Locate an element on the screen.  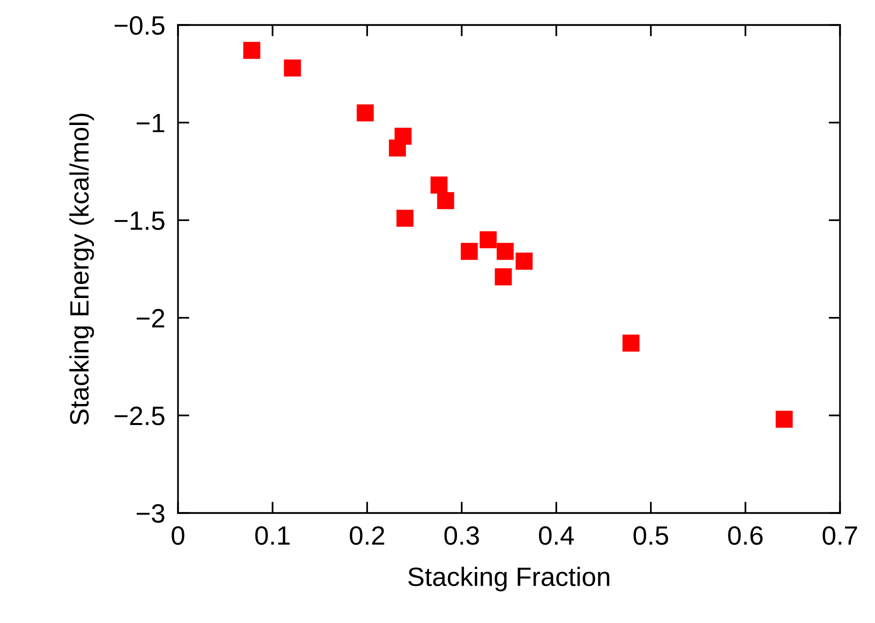
x-tick-label: 0.4 is located at coordinates (556, 535).